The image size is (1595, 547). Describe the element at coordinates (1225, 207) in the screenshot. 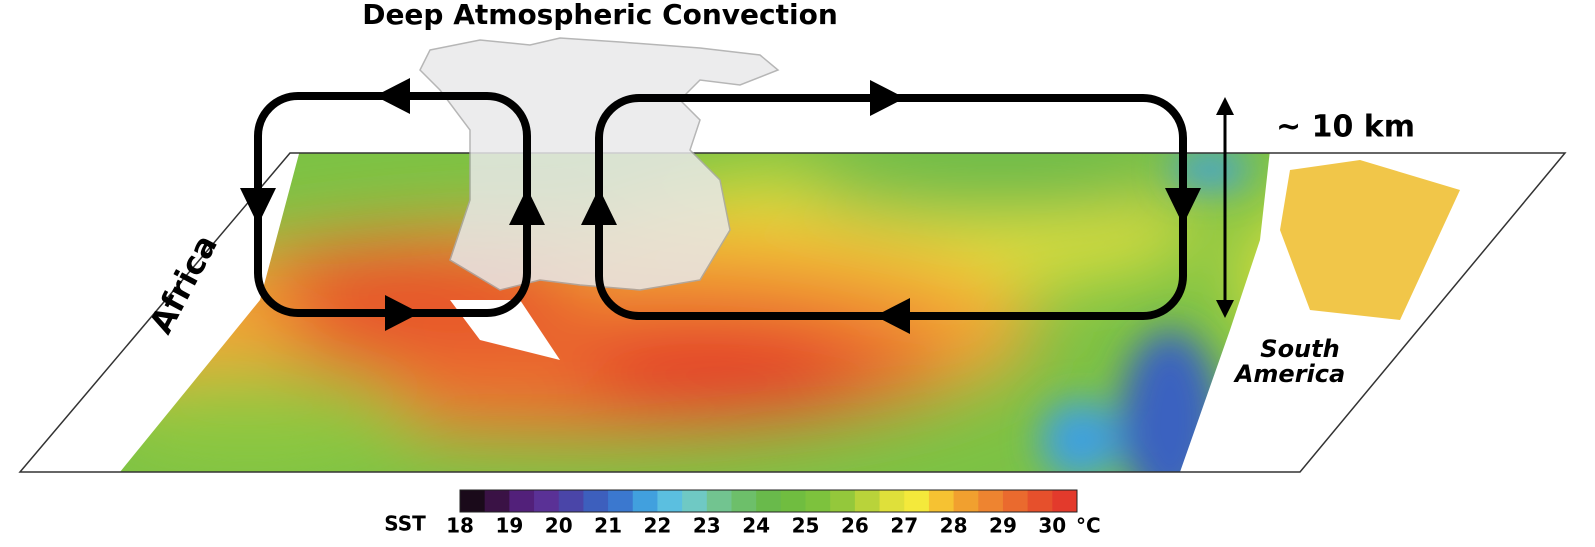

I see `height-arrow` at that location.